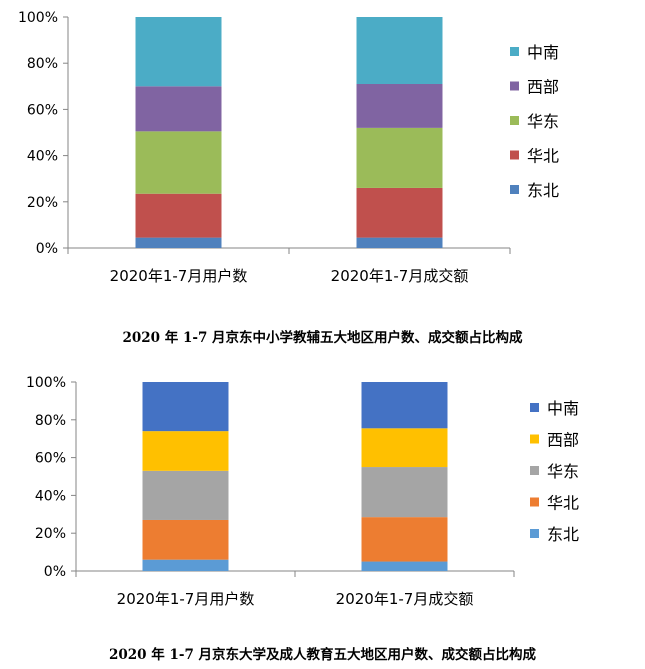 The image size is (645, 669). What do you see at coordinates (563, 471) in the screenshot?
I see `chart2-legend-label: 华东` at bounding box center [563, 471].